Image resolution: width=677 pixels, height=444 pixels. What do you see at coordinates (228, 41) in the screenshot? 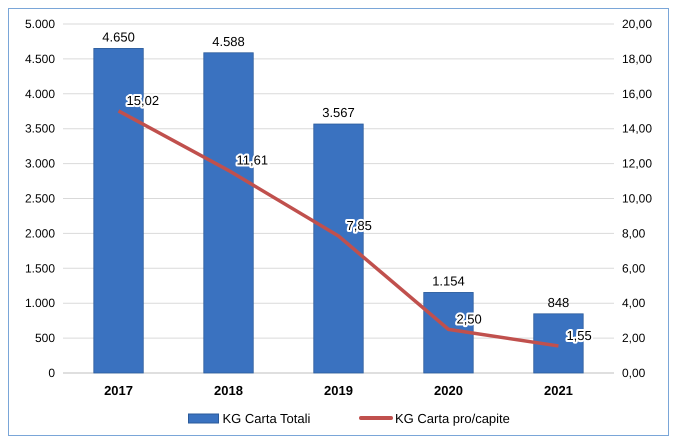
I see `data-label: 4.588` at bounding box center [228, 41].